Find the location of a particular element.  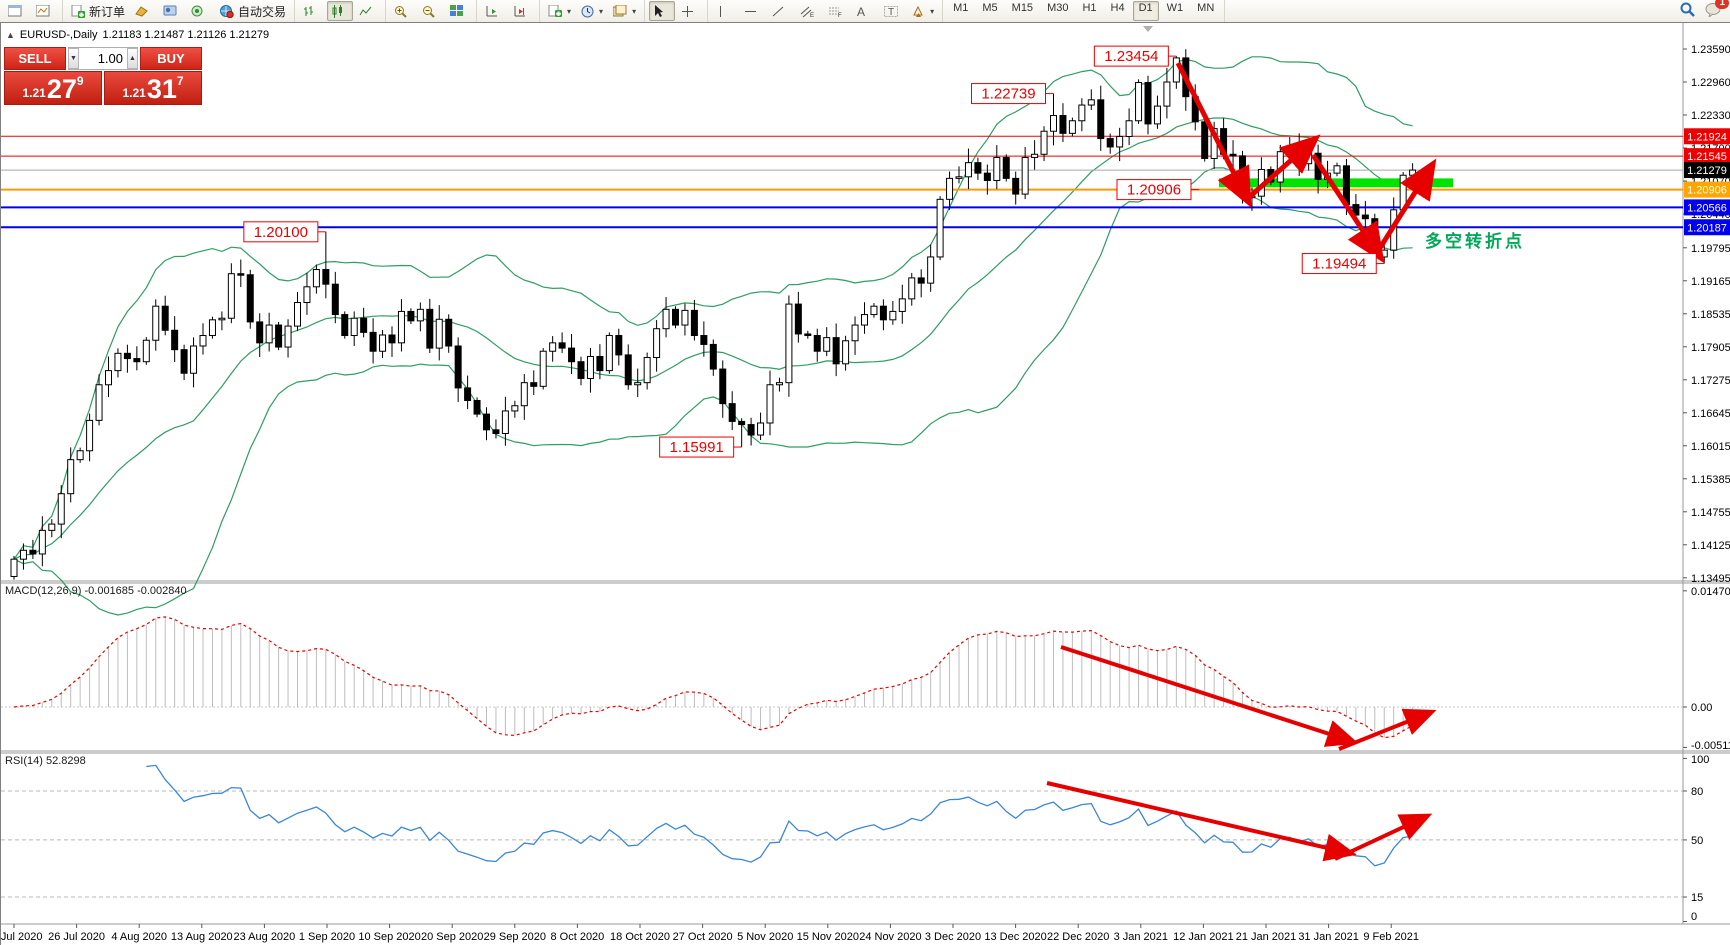

volume-decrease-button: ▼ is located at coordinates (73, 58).